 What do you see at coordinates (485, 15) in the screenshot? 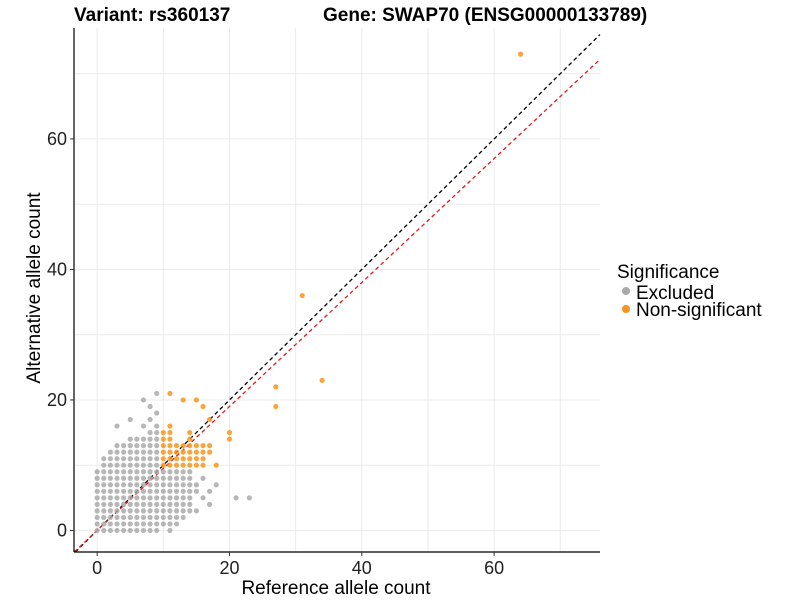
I see `chart-title-gene: Gene: SWAP70 (ENSG00000133789)` at bounding box center [485, 15].